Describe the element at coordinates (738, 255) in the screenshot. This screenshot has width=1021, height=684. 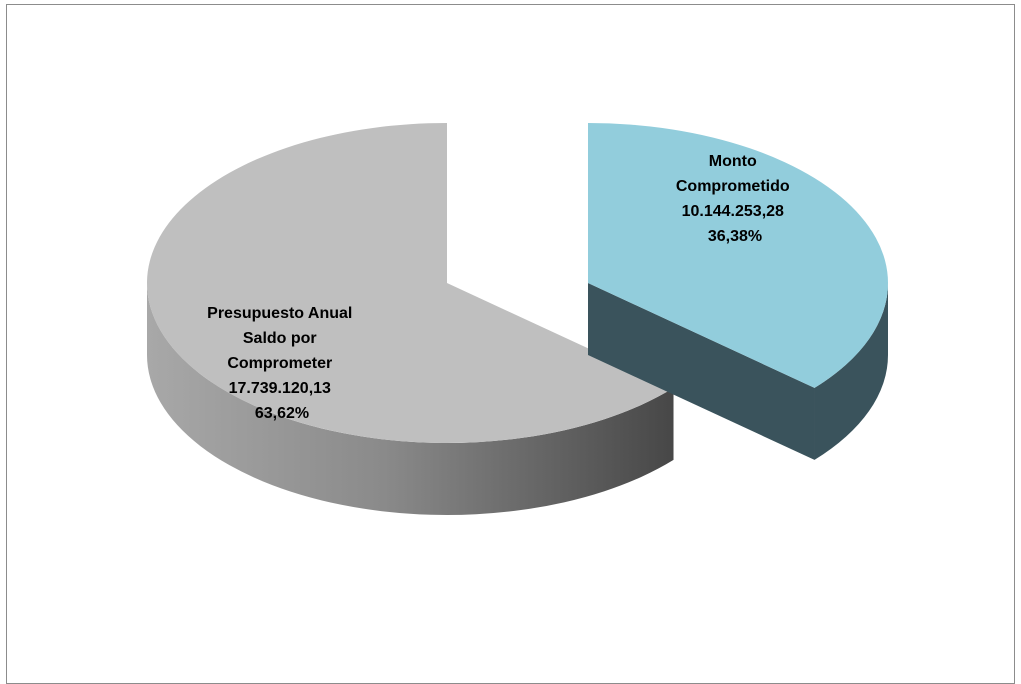
I see `slice-monto-top` at that location.